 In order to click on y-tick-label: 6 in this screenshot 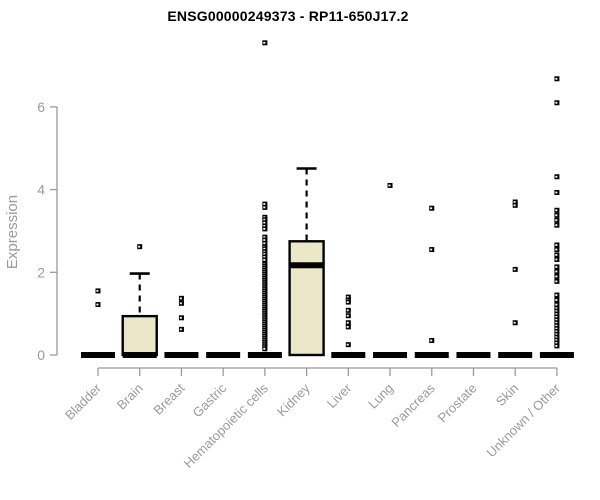, I will do `click(41, 107)`.